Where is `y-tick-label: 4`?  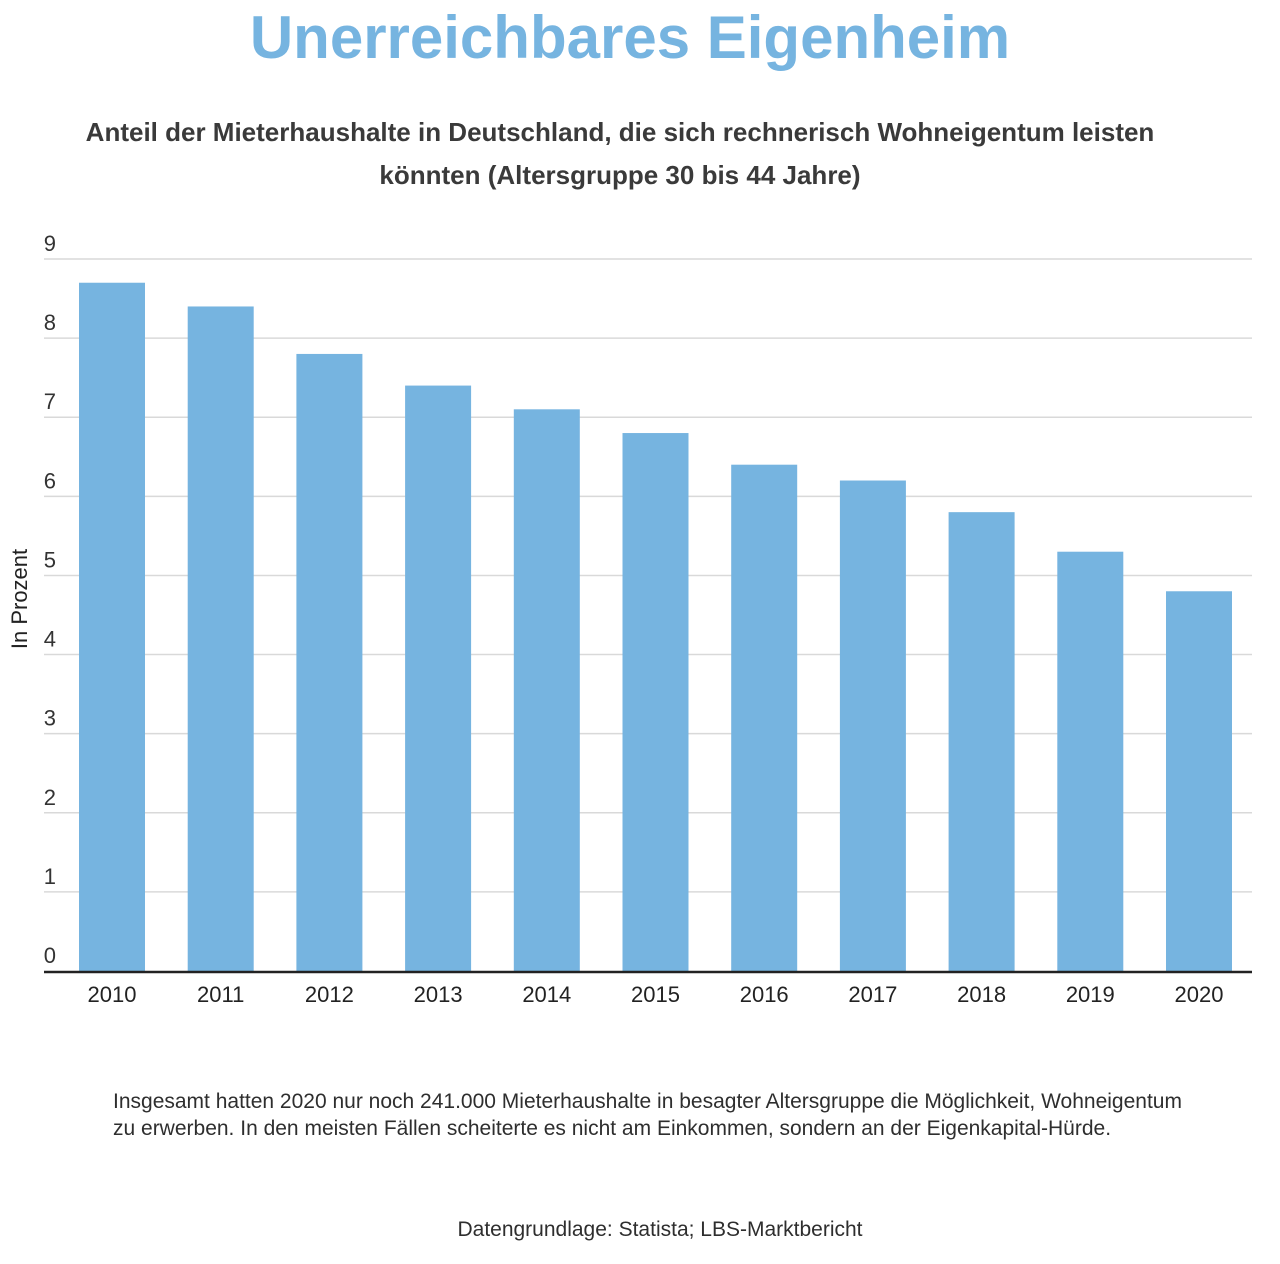
y-tick-label: 4 is located at coordinates (50, 639).